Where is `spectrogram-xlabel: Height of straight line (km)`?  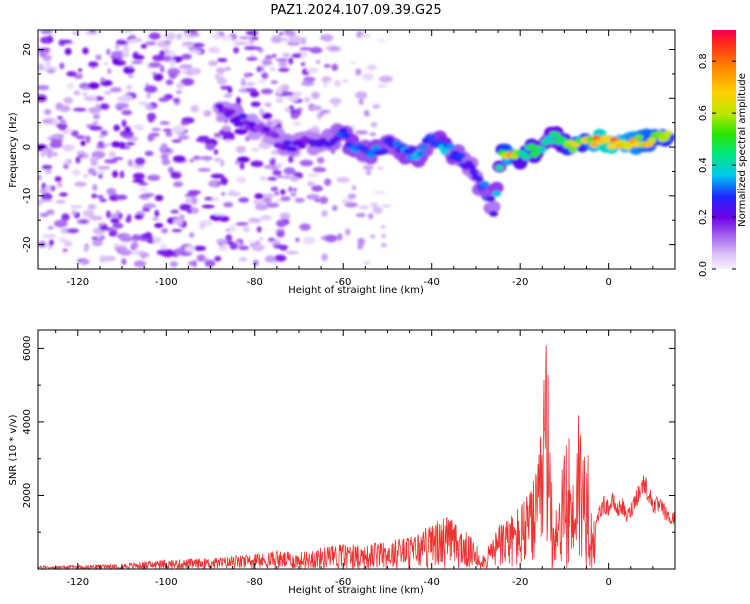 spectrogram-xlabel: Height of straight line (km) is located at coordinates (356, 290).